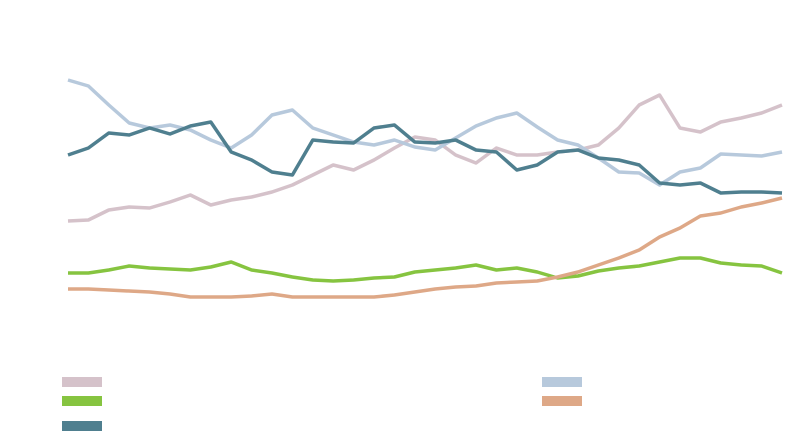  I want to click on series-line, so click(425, 269).